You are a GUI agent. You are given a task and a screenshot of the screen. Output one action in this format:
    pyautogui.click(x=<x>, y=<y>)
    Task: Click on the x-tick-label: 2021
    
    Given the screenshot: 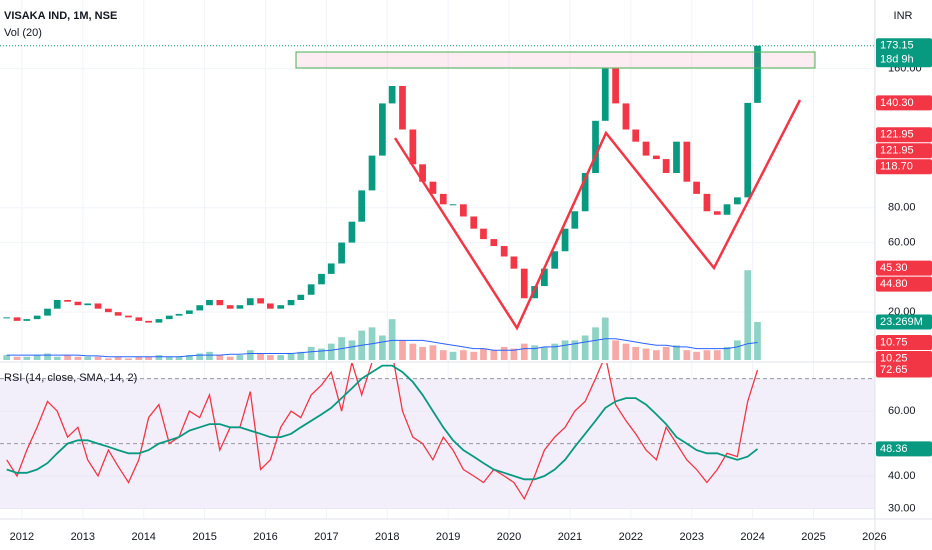 What is the action you would take?
    pyautogui.click(x=570, y=537)
    